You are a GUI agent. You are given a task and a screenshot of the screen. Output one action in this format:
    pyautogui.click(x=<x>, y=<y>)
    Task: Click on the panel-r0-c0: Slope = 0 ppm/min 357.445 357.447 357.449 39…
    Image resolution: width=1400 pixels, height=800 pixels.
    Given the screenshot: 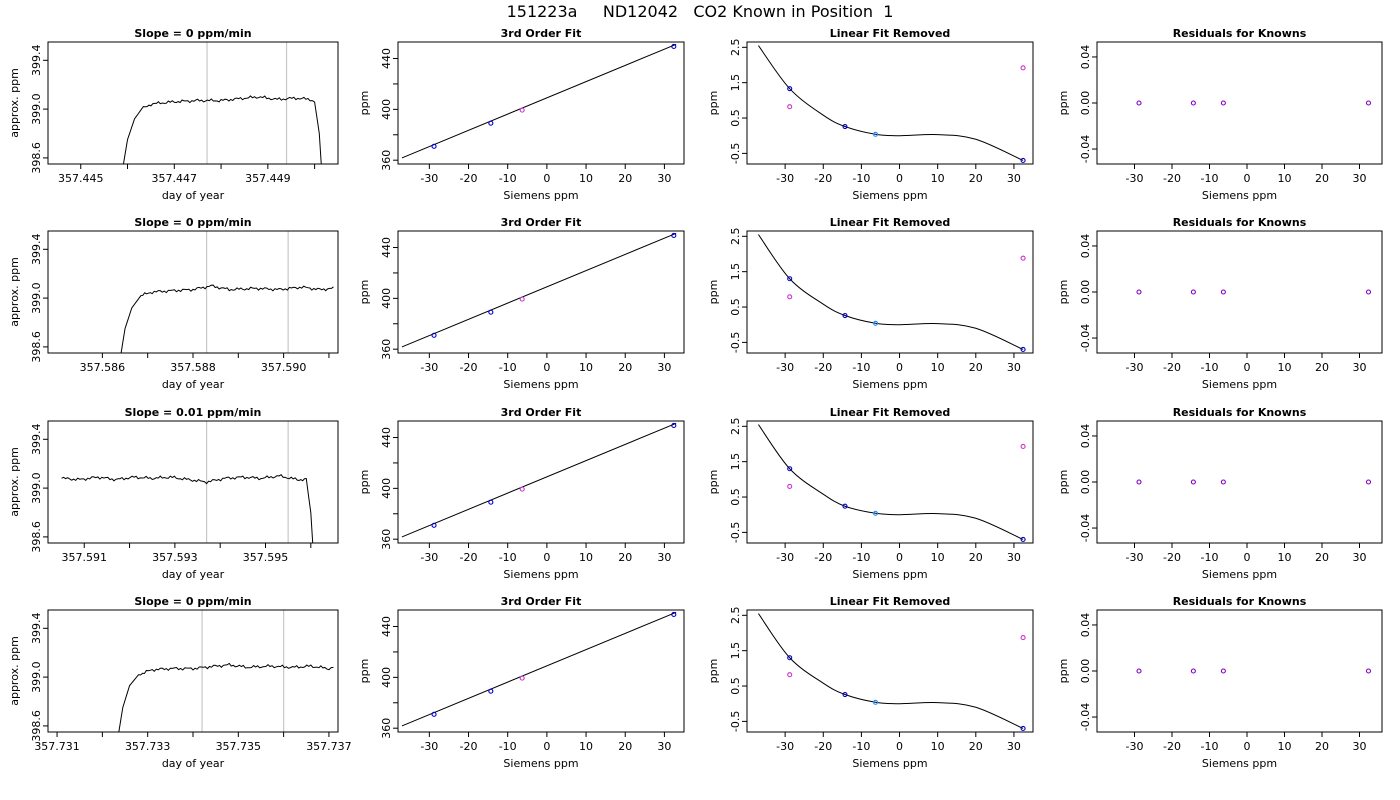 What is the action you would take?
    pyautogui.click(x=173, y=114)
    